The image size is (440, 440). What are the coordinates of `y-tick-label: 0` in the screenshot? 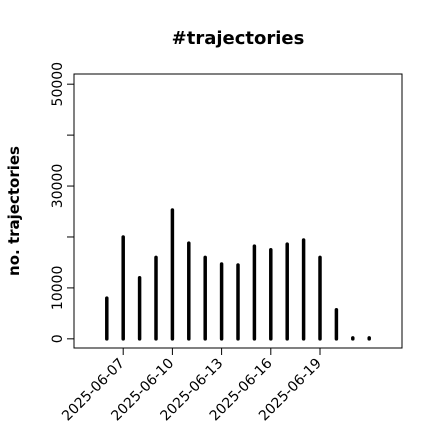 It's located at (58, 338).